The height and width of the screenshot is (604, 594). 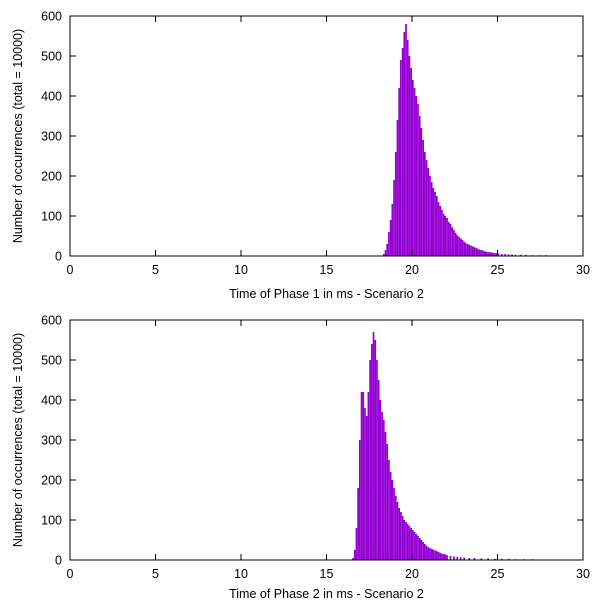 I want to click on phase-2-x-tick-label: 5, so click(x=155, y=574).